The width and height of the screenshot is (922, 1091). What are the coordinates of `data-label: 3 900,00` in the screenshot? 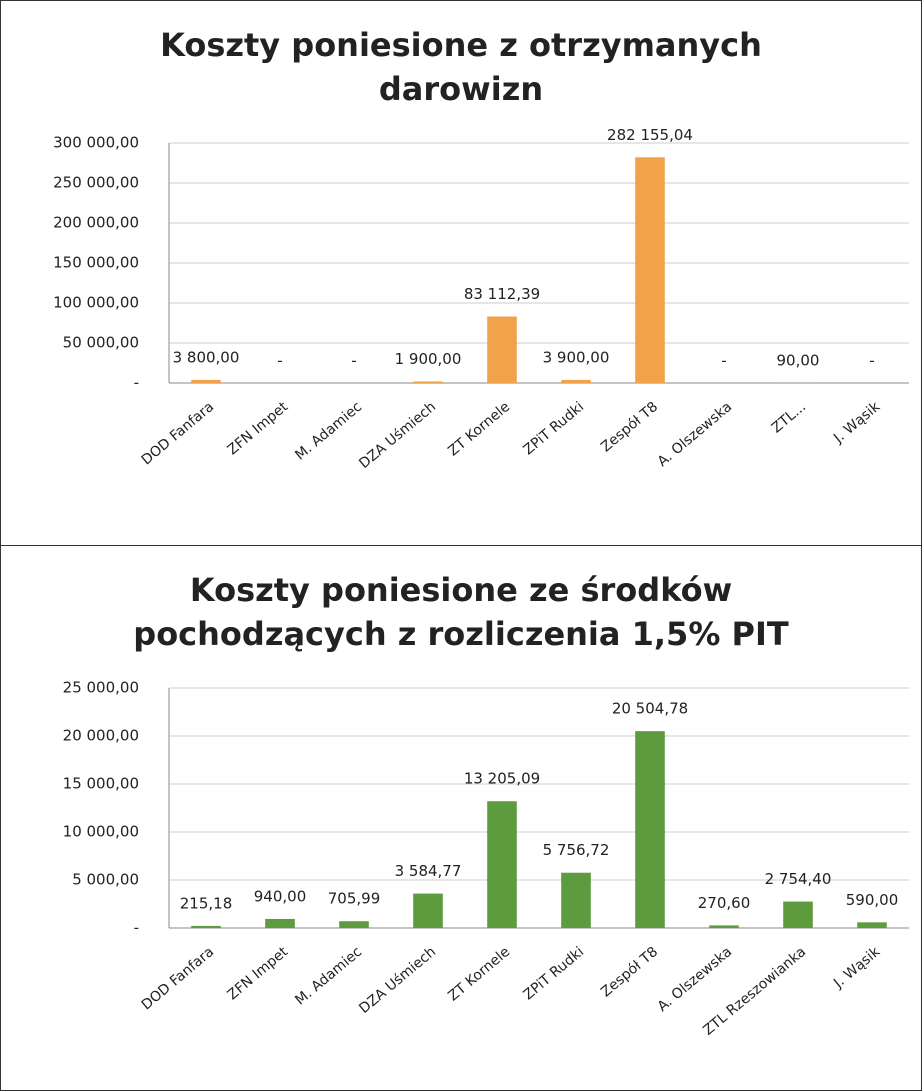 It's located at (576, 357).